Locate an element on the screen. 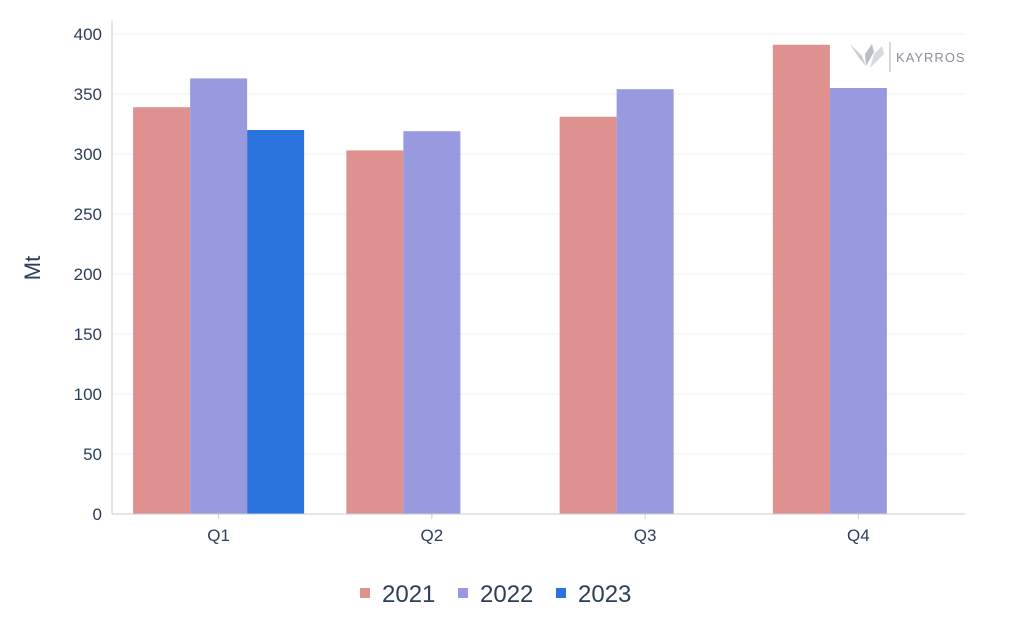  x-tick-label: Q3 is located at coordinates (645, 535).